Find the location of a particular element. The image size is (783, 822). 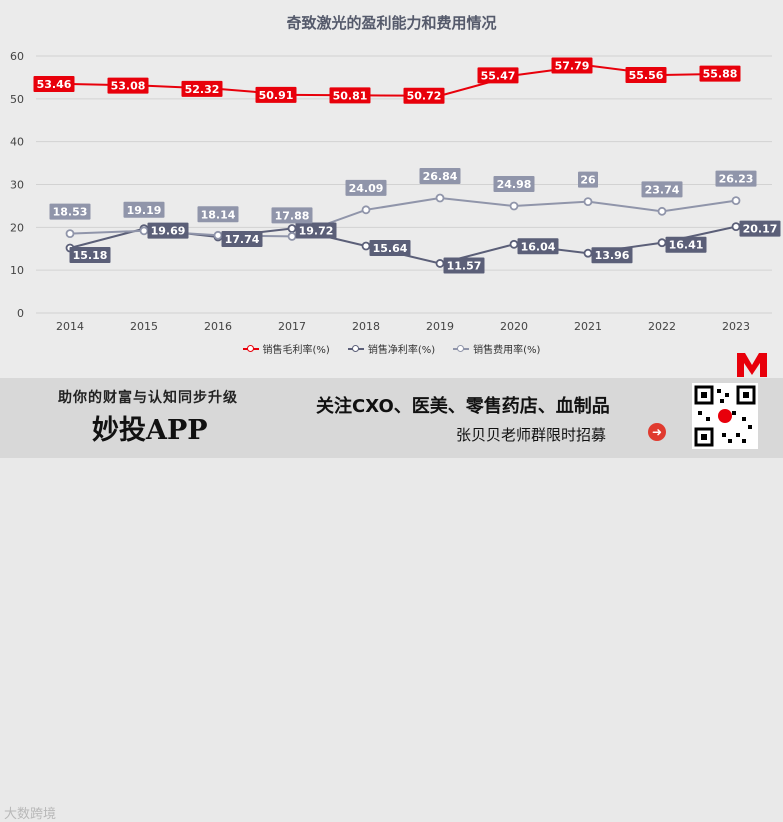

y-tick-label: 30 is located at coordinates (17, 185).